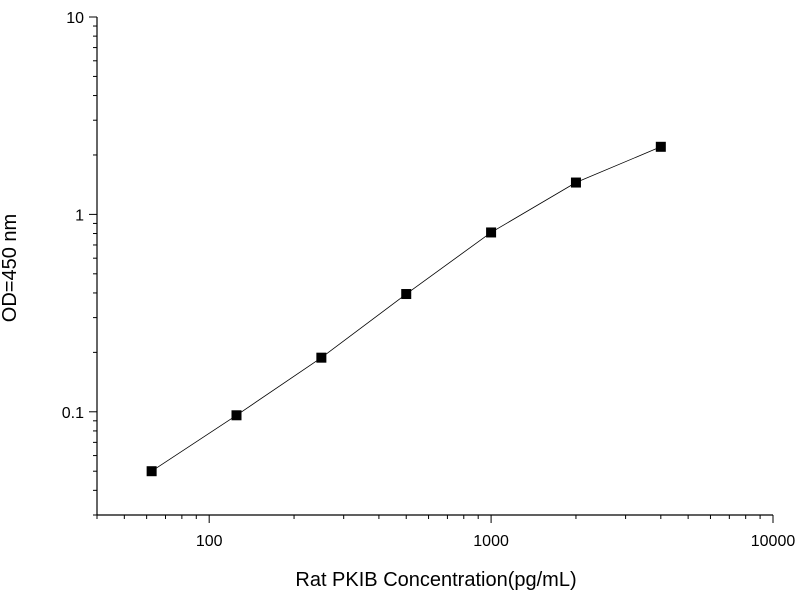 This screenshot has width=800, height=600. What do you see at coordinates (209, 541) in the screenshot?
I see `x-tick-label: 100` at bounding box center [209, 541].